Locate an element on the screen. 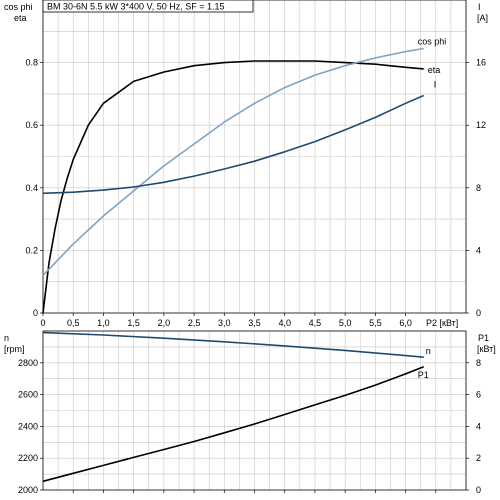 The image size is (500, 500). x-tick-label: 1,0 is located at coordinates (103, 323).